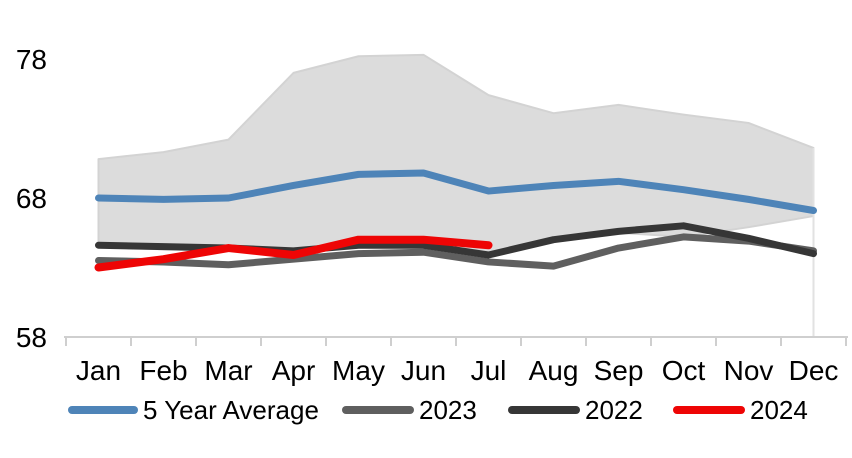  What do you see at coordinates (684, 370) in the screenshot?
I see `x-axis-label-oct: Oct` at bounding box center [684, 370].